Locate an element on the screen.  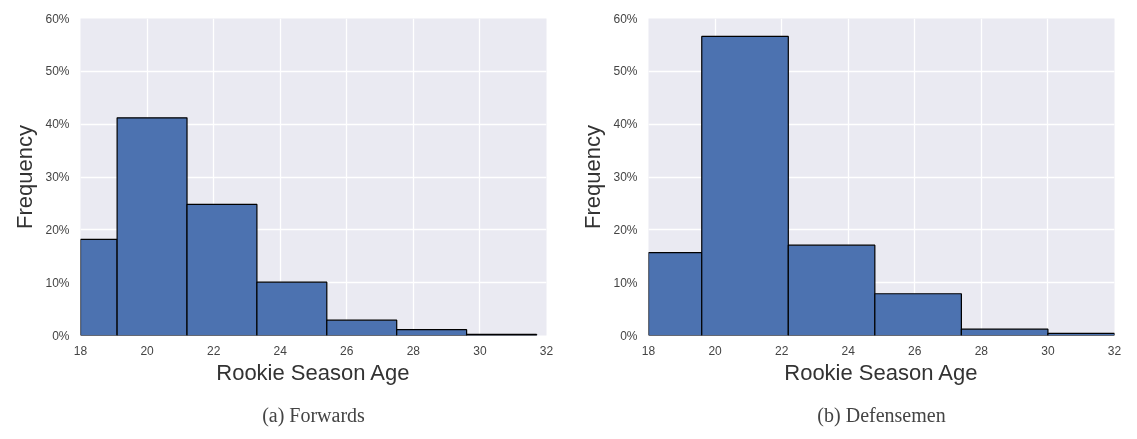
text: (b) Defensemen is located at coordinates (881, 415).